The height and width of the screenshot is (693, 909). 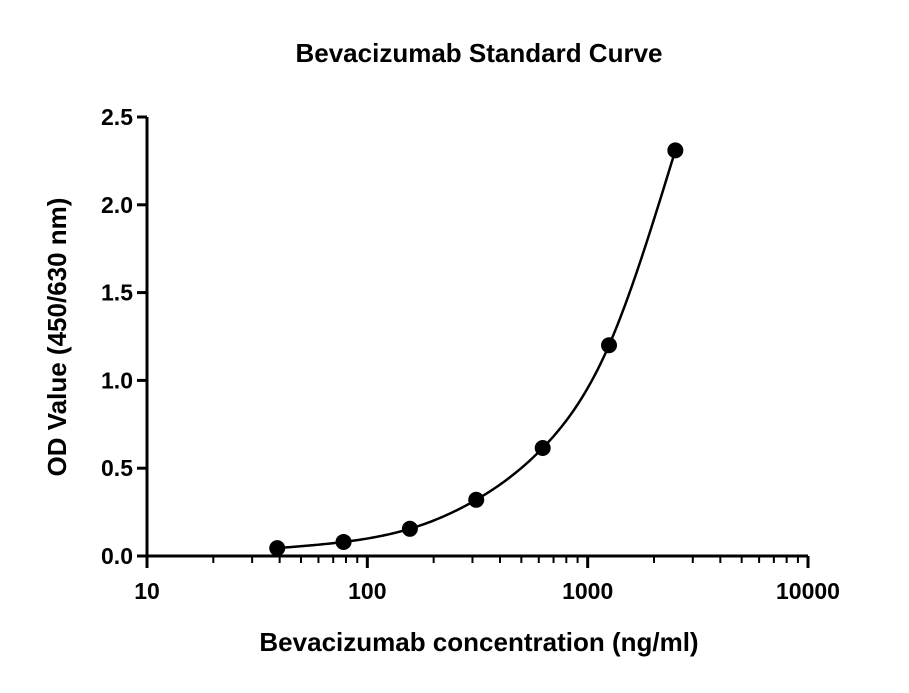 I want to click on chart-title: Bevacizumab Standard Curve, so click(x=478, y=53).